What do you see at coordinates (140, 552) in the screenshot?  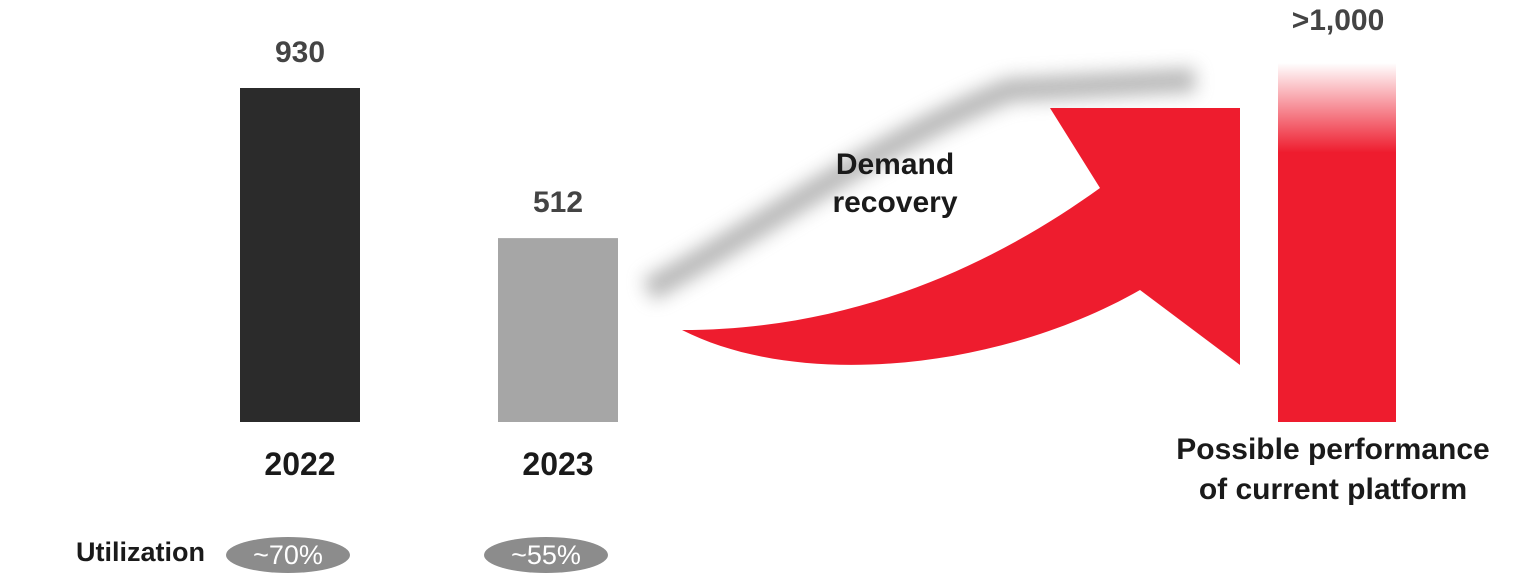 I see `utilization-label: Utilization` at bounding box center [140, 552].